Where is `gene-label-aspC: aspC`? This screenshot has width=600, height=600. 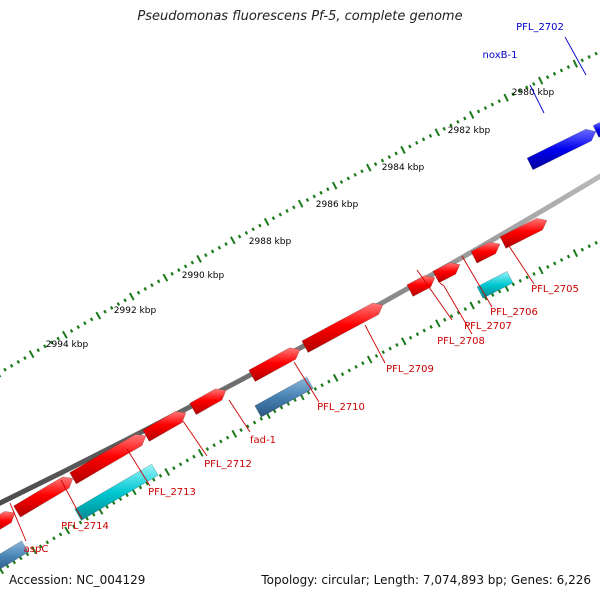
gene-label-aspC: aspC is located at coordinates (36, 549).